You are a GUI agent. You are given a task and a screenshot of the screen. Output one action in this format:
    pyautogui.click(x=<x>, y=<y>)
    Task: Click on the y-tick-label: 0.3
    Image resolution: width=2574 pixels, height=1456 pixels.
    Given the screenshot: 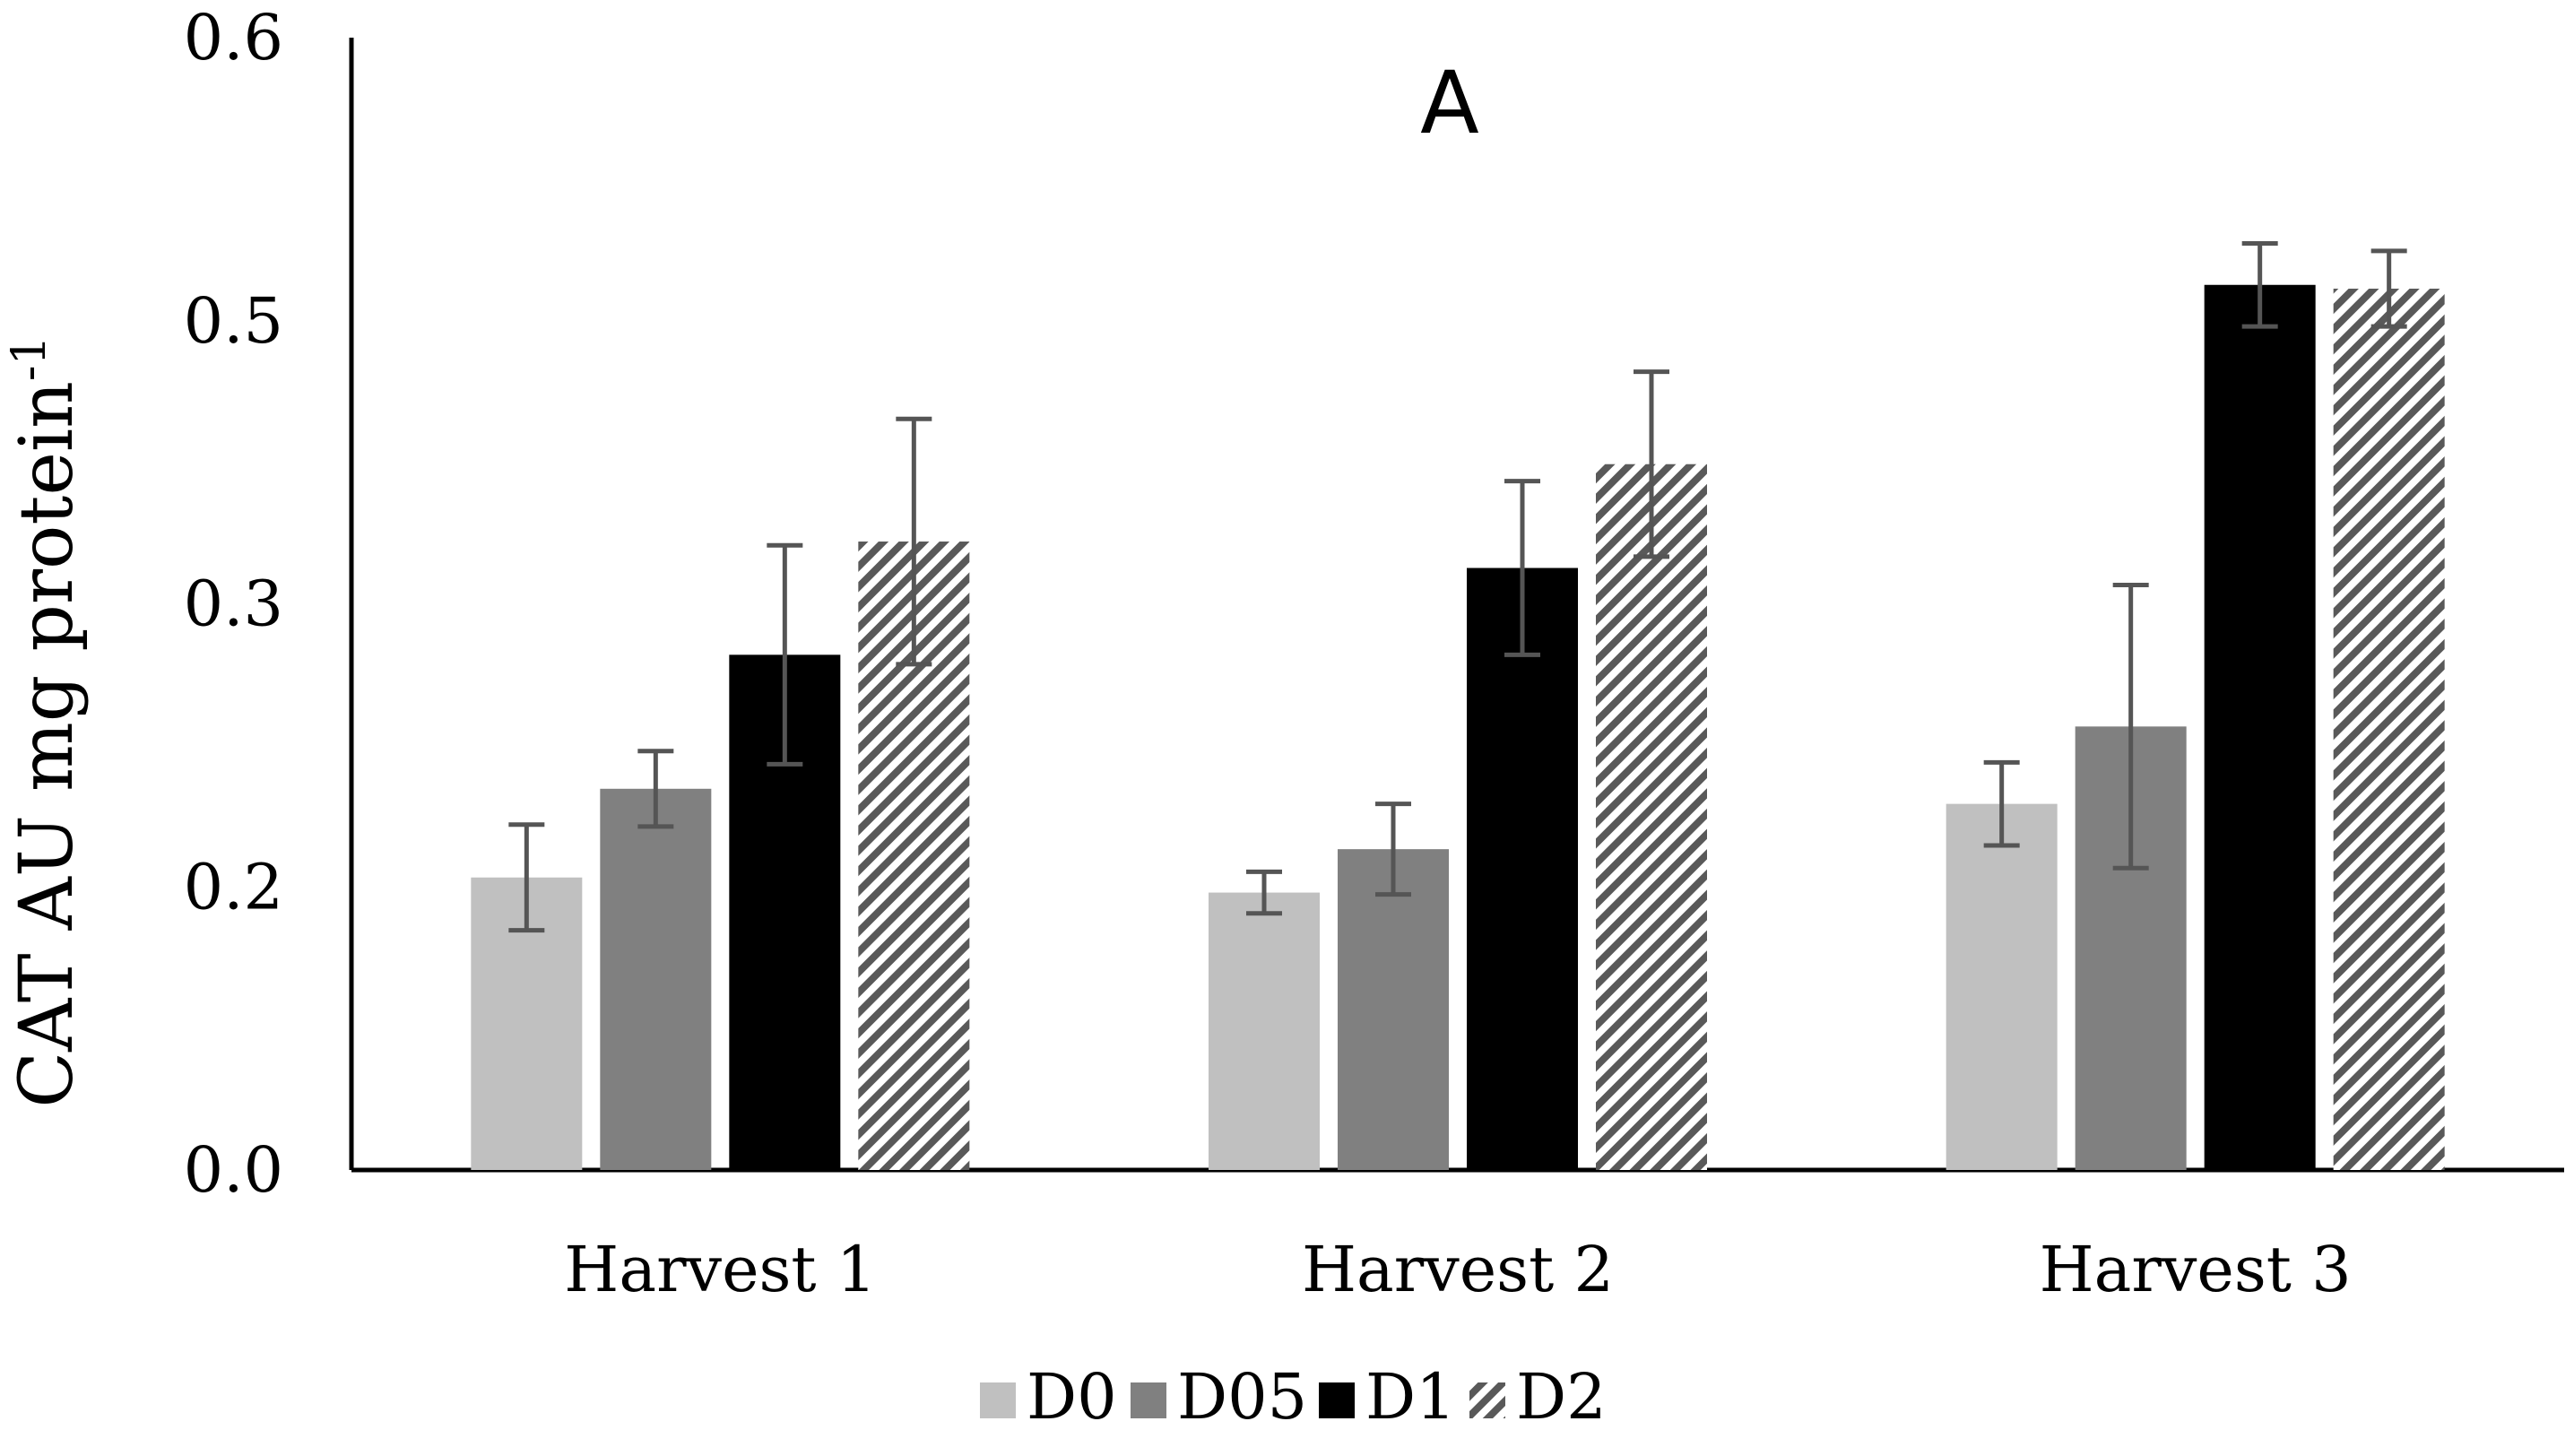 What is the action you would take?
    pyautogui.click(x=233, y=604)
    